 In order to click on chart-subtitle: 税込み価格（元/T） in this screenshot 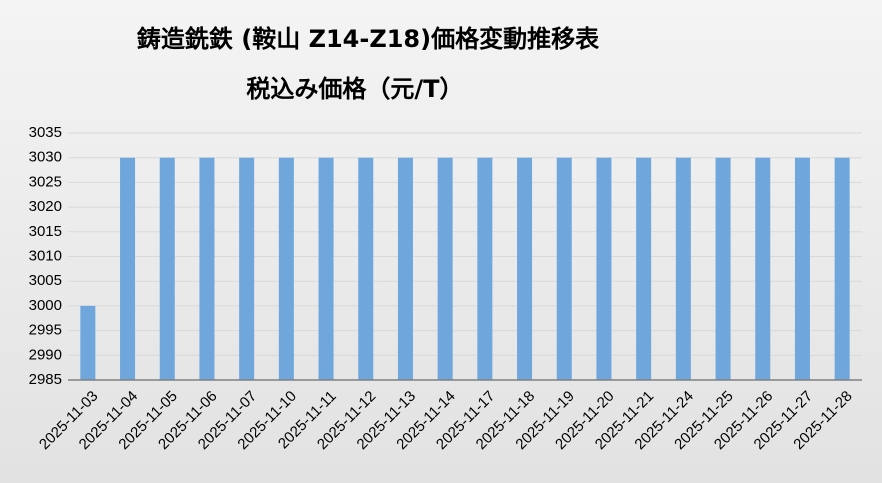, I will do `click(354, 89)`.